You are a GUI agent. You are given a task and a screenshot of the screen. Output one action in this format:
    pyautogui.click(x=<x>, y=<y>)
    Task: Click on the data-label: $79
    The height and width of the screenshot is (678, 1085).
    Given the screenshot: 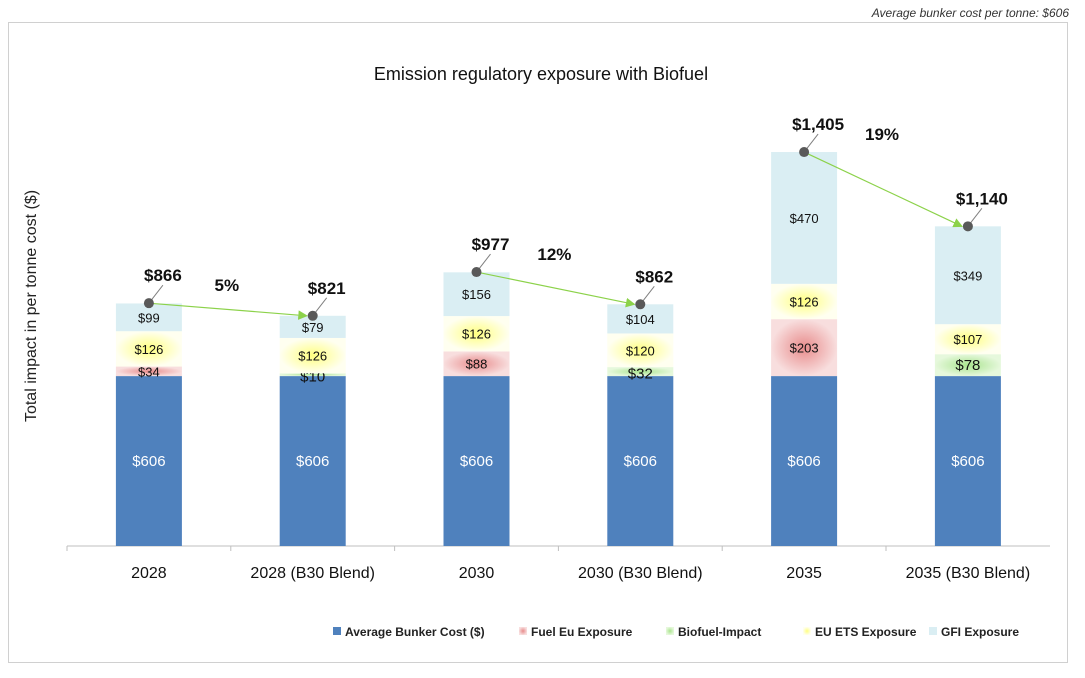 What is the action you would take?
    pyautogui.click(x=313, y=327)
    